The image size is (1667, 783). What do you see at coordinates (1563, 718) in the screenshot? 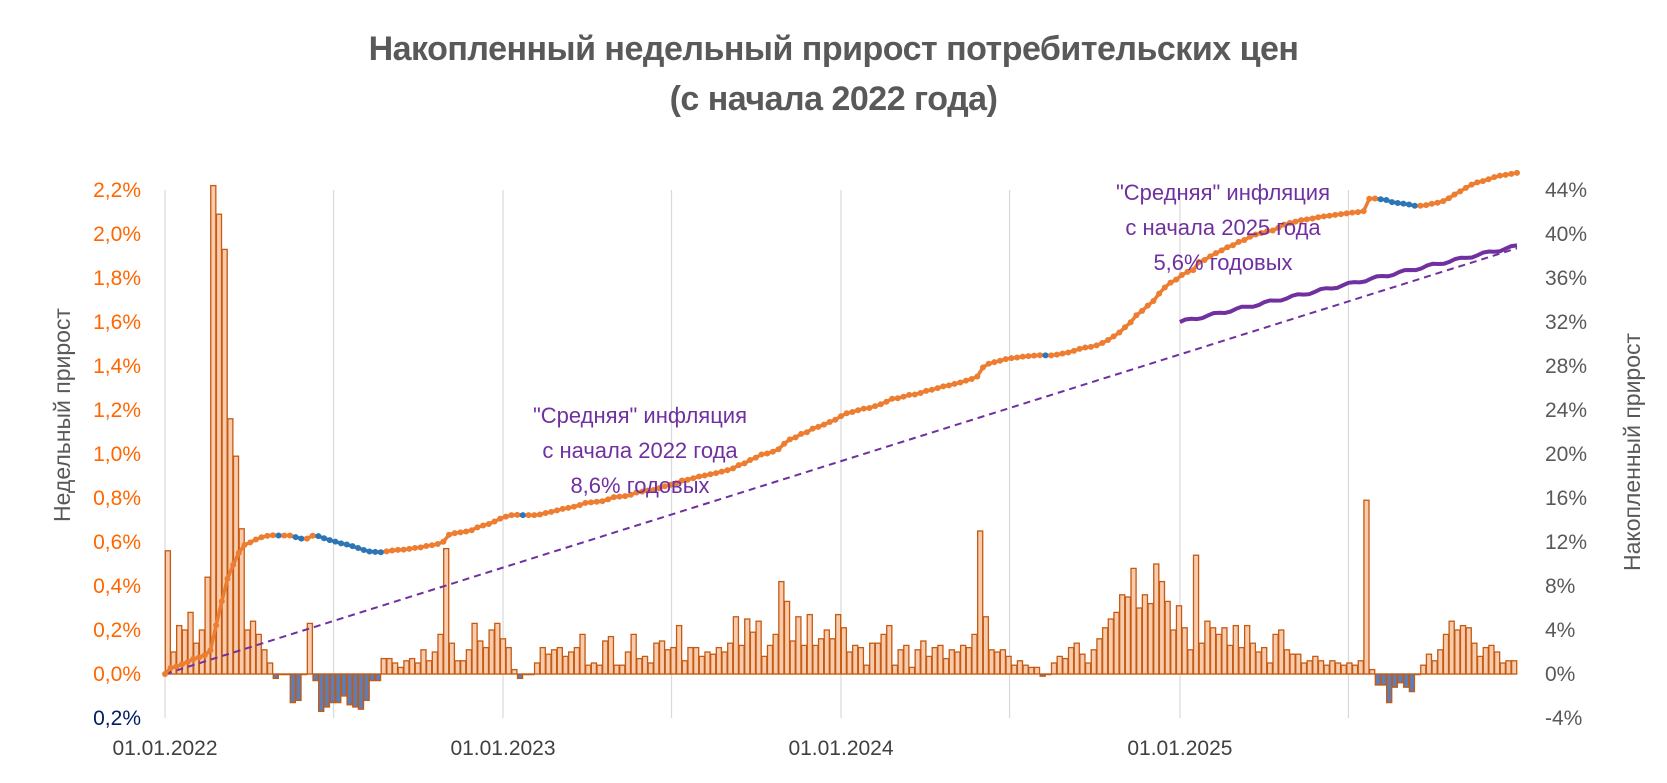
I see `right-tick-label: -4%` at bounding box center [1563, 718].